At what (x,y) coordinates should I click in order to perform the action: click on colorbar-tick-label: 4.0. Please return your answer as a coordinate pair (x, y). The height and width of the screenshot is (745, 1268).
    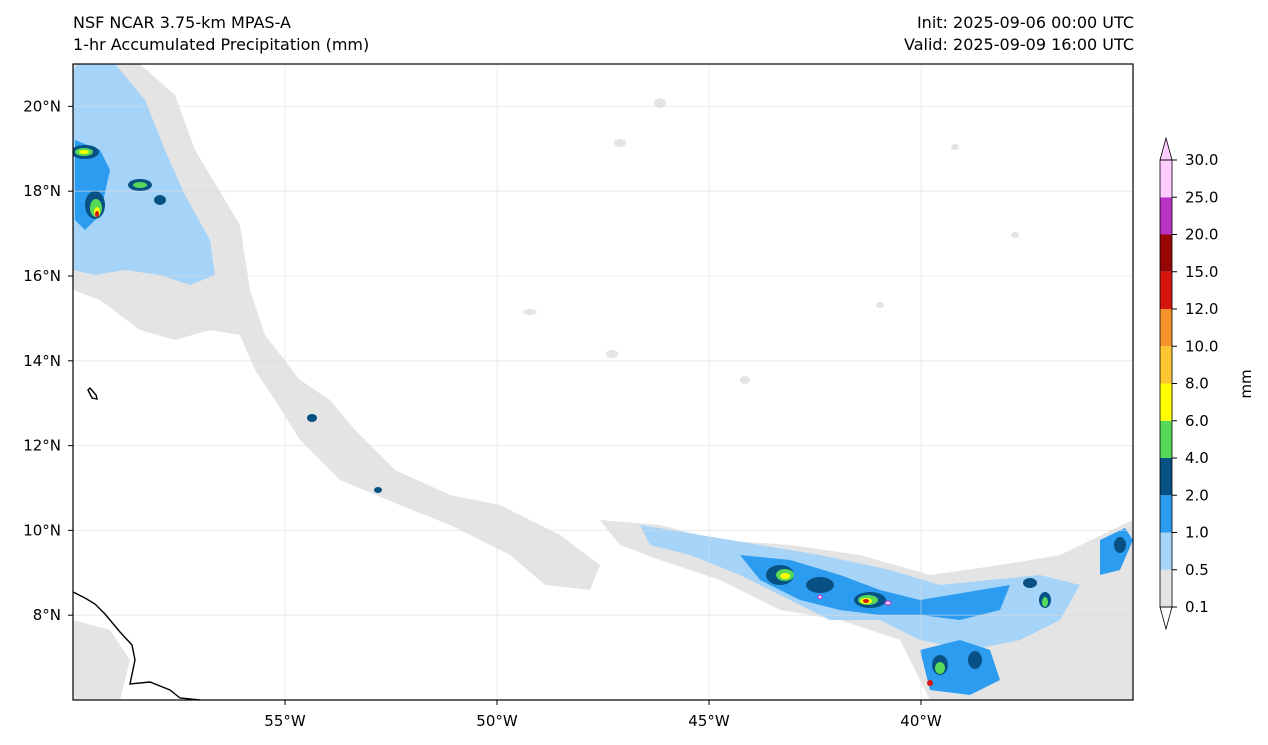
    Looking at the image, I should click on (1197, 458).